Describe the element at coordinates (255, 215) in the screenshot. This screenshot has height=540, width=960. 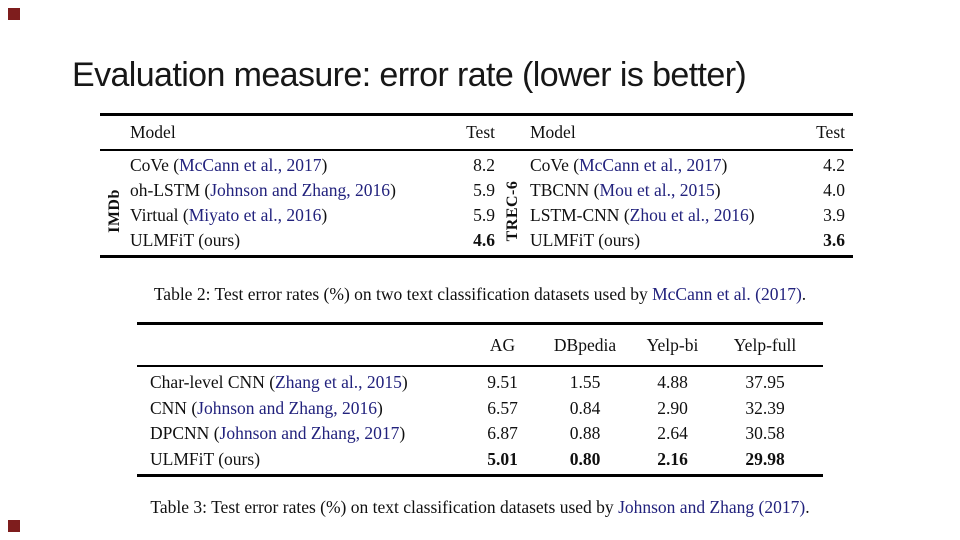
I see `citation-link: Miyato et al., 2016` at that location.